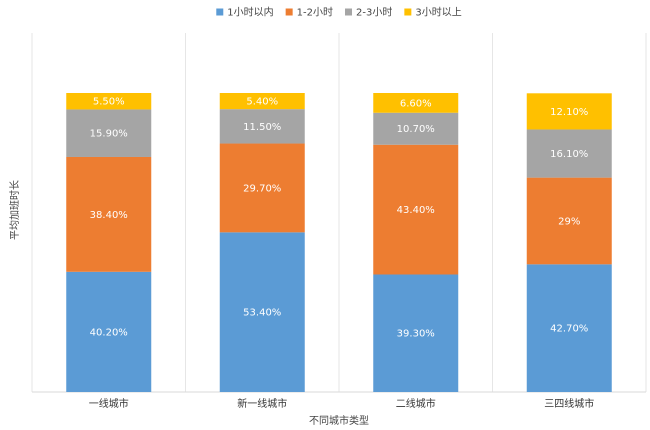  What do you see at coordinates (15, 210) in the screenshot?
I see `y-axis-title: 平均加班时长` at bounding box center [15, 210].